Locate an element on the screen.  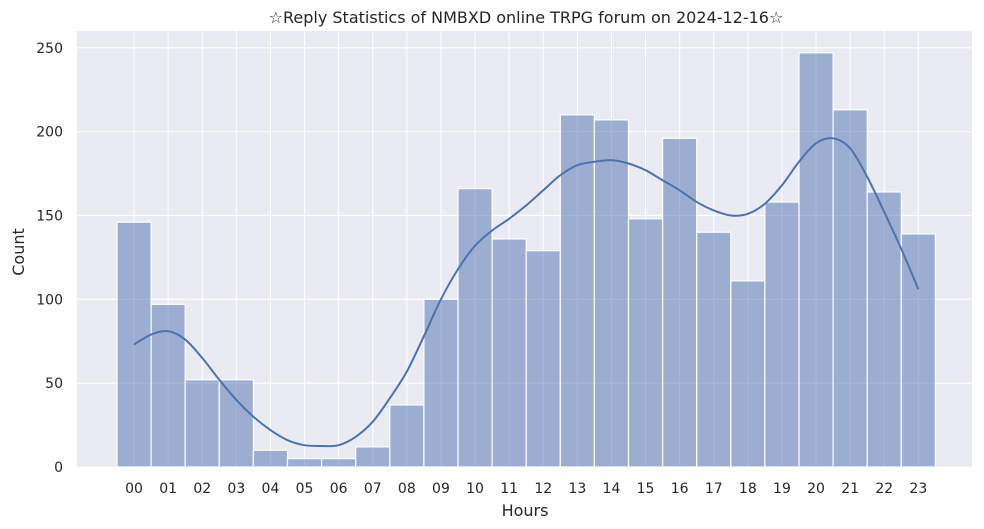
x-tick-label-14: 14 is located at coordinates (612, 489).